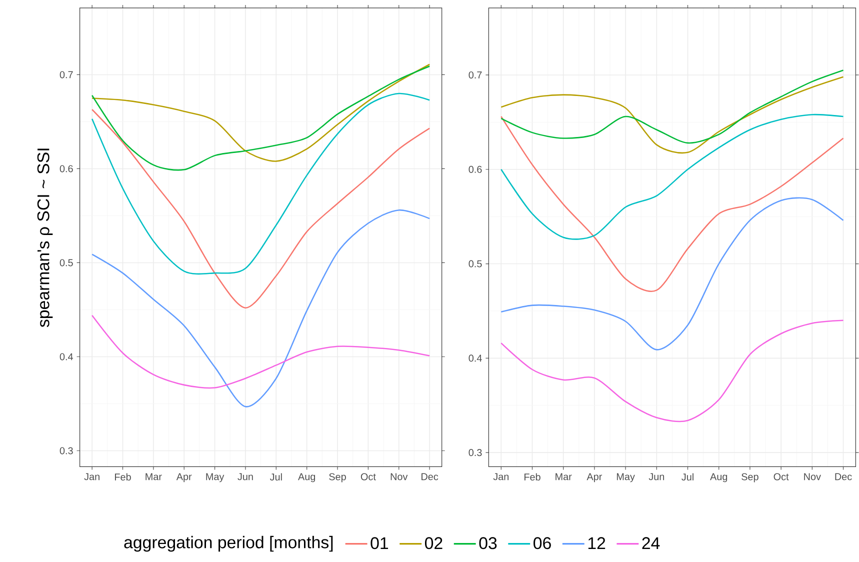  Describe the element at coordinates (542, 542) in the screenshot. I see `legend-label: 06` at that location.